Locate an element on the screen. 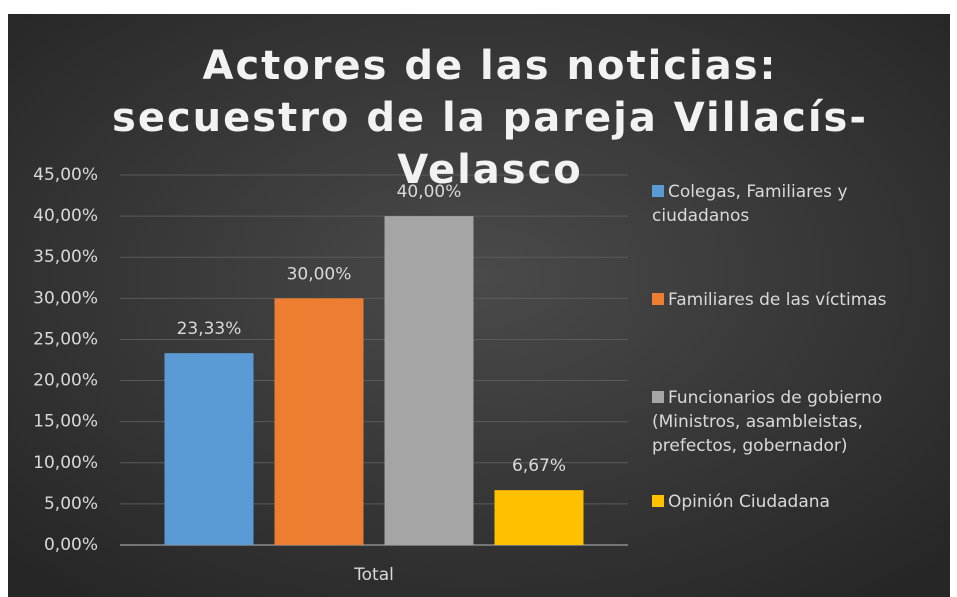 This screenshot has width=957, height=597. legend-item: Opinión Ciudadana is located at coordinates (799, 502).